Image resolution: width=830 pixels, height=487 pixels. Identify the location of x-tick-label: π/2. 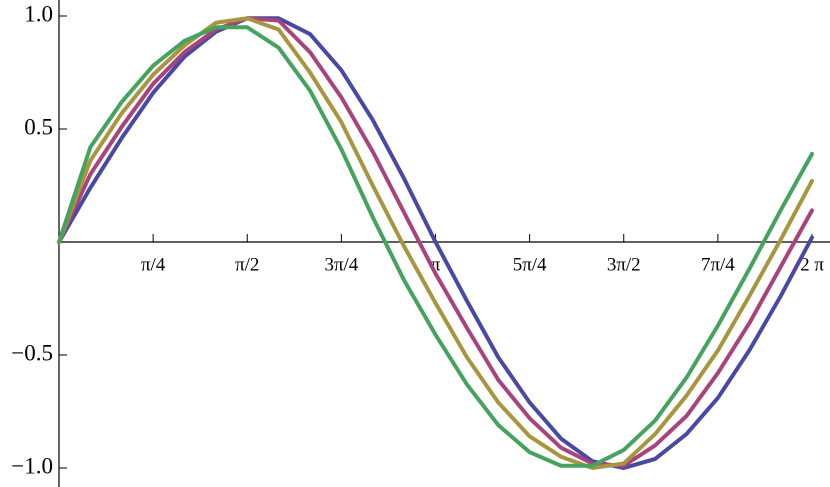
(247, 264).